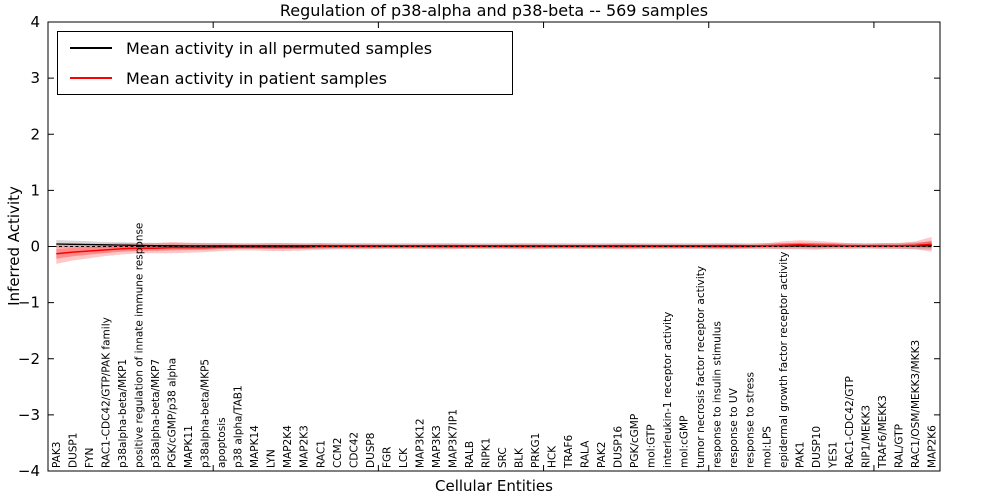 The image size is (1000, 500). Describe the element at coordinates (833, 455) in the screenshot. I see `x-category-label: YES1` at that location.